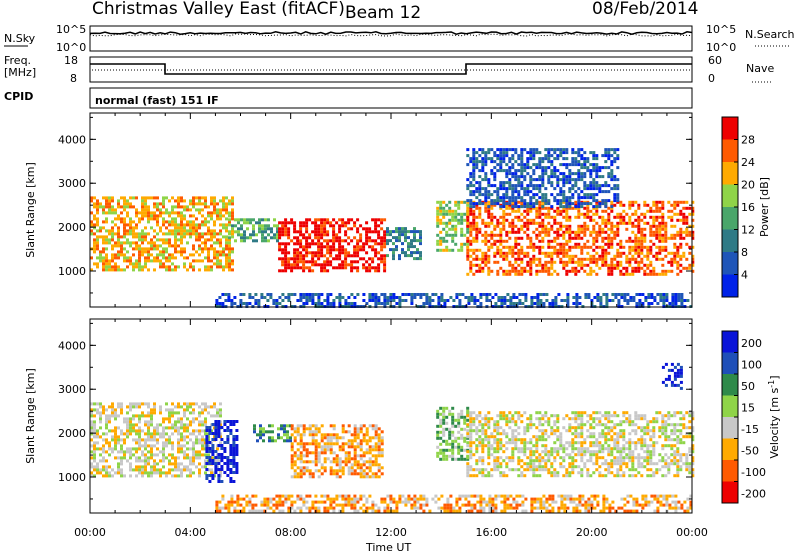 This screenshot has height=554, width=800. Describe the element at coordinates (72, 271) in the screenshot. I see `power-y-tick-label: 1000` at that location.